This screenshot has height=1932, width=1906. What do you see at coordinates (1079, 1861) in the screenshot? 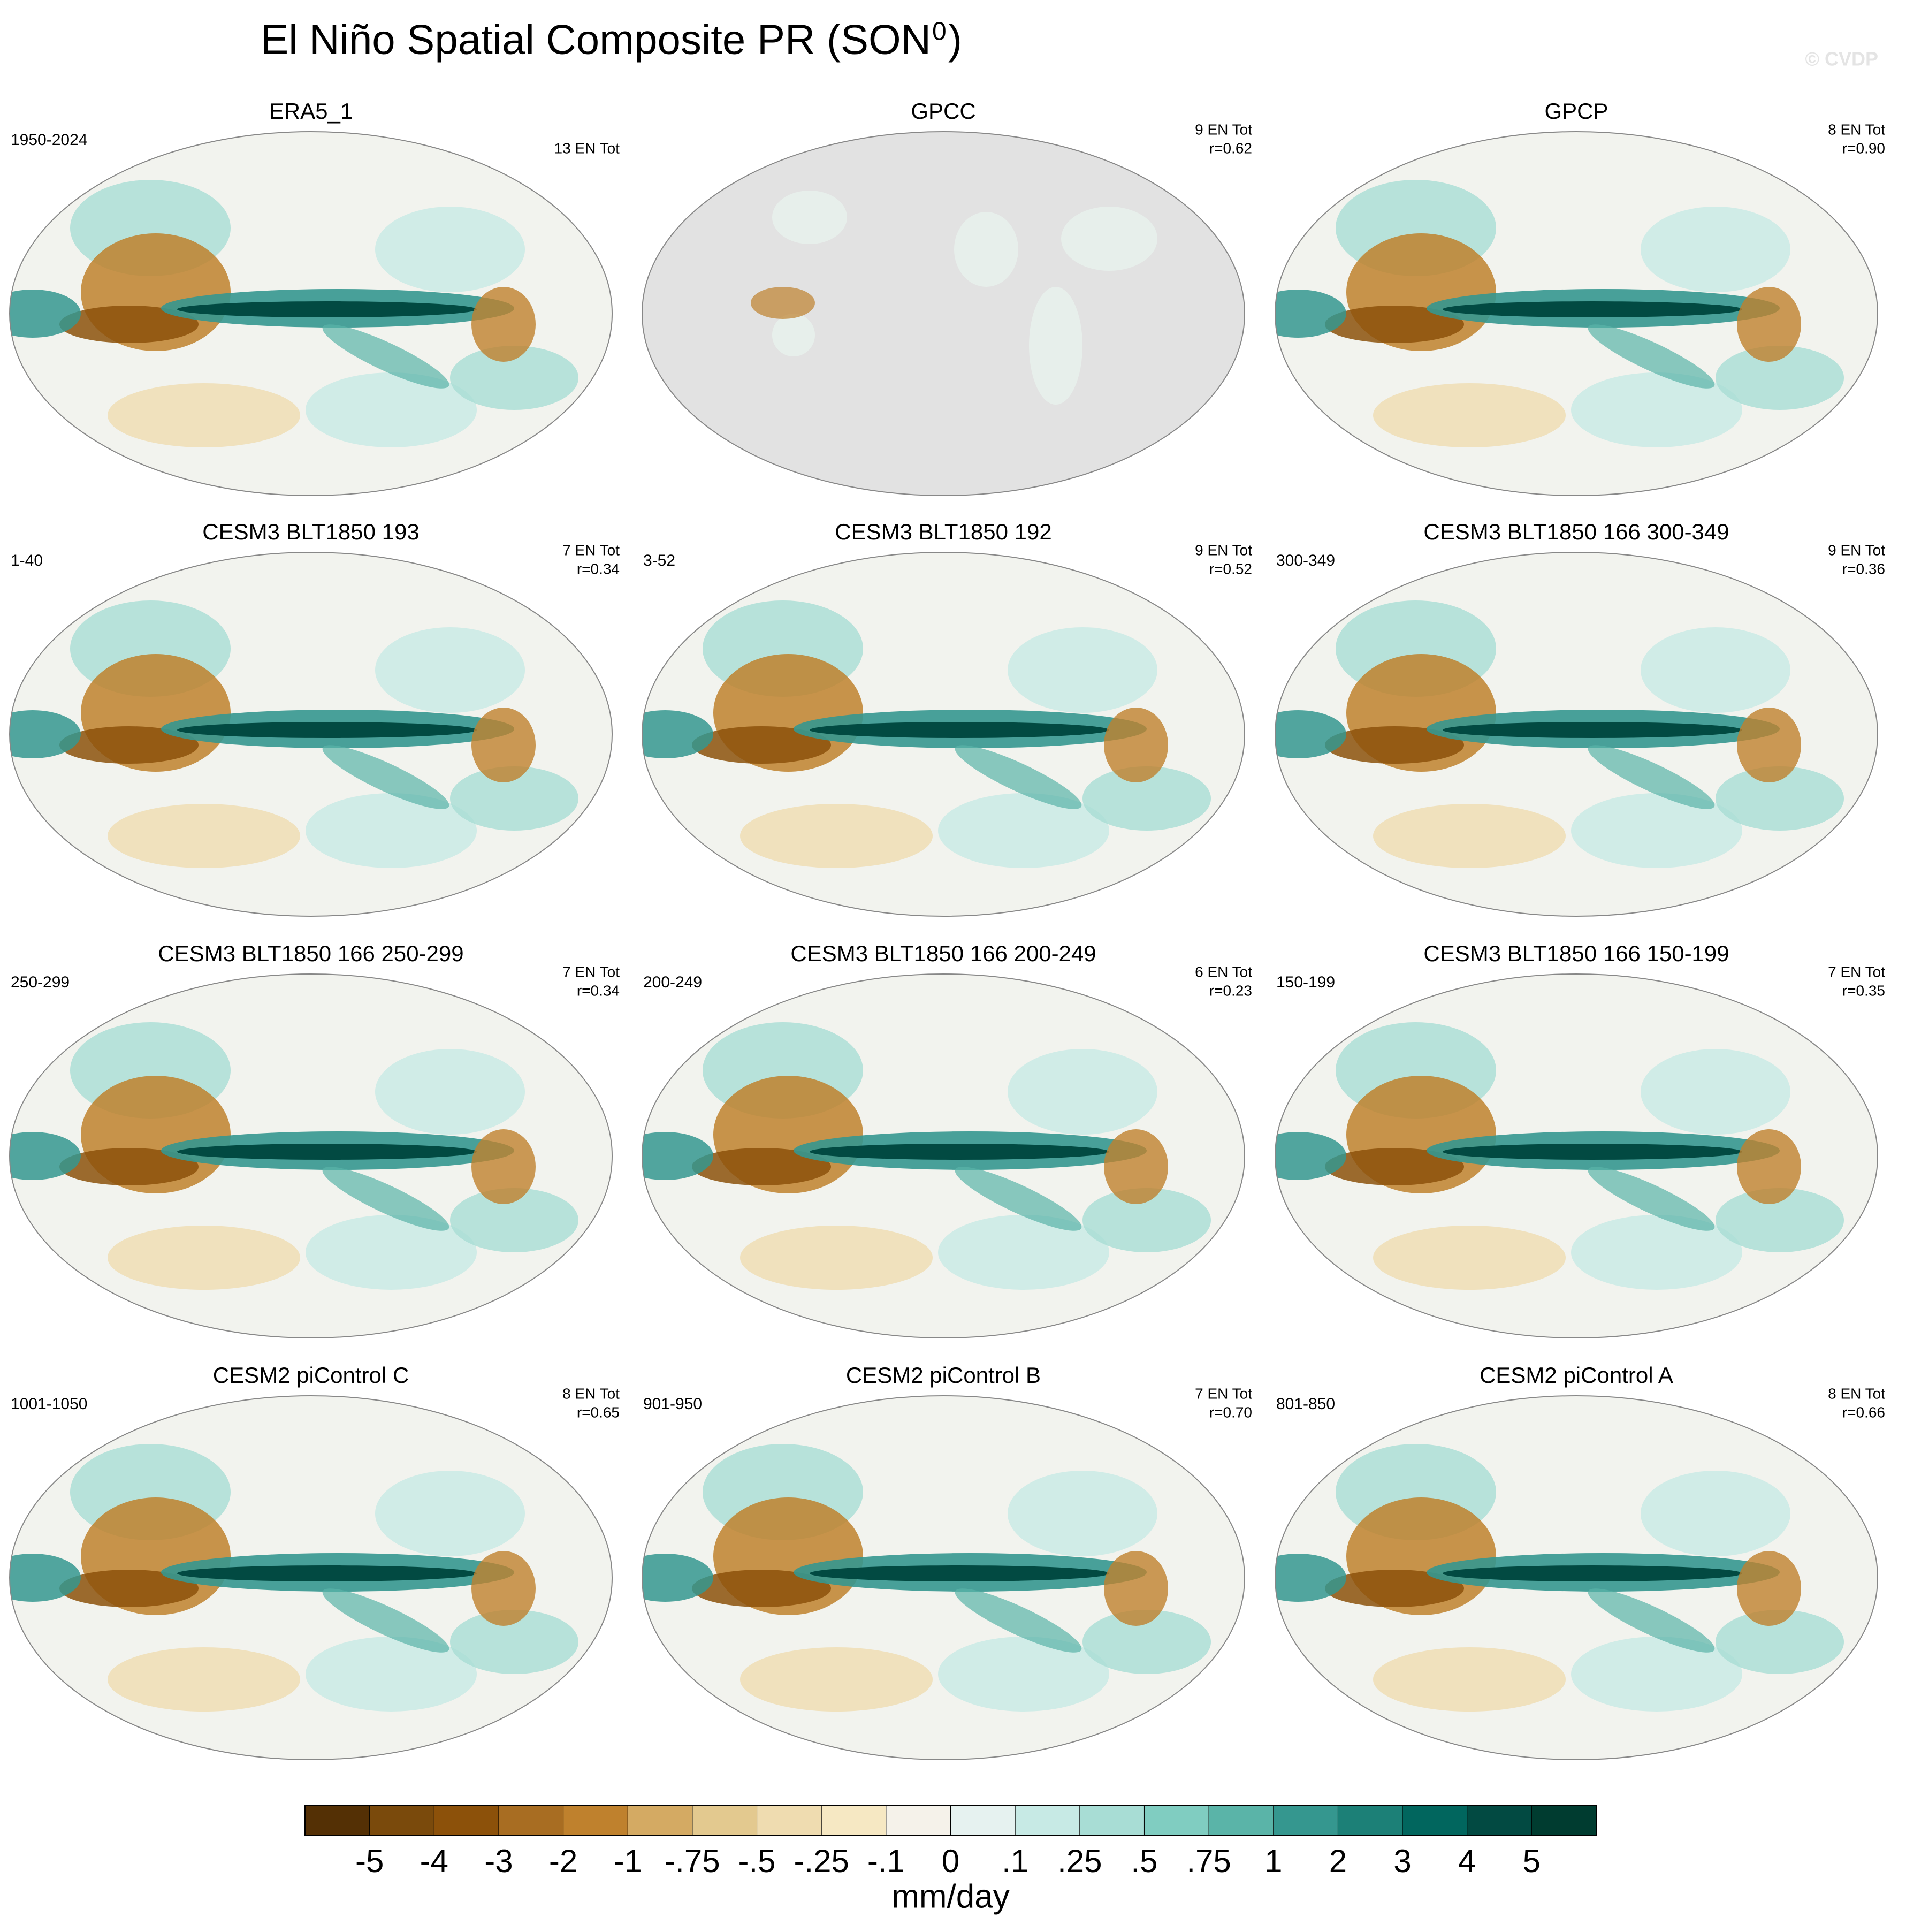
I see `colorbar-label: .25` at bounding box center [1079, 1861].